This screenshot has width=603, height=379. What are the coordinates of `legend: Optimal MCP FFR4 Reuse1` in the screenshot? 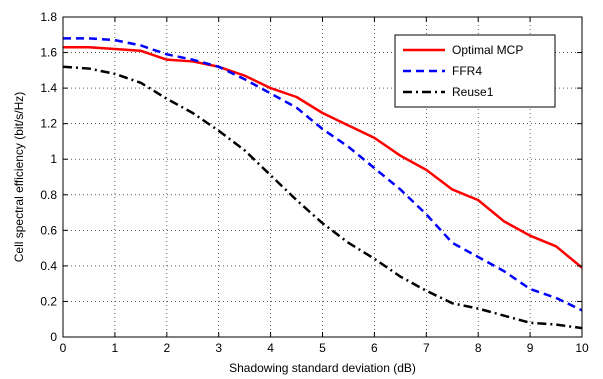 It's located at (475, 71).